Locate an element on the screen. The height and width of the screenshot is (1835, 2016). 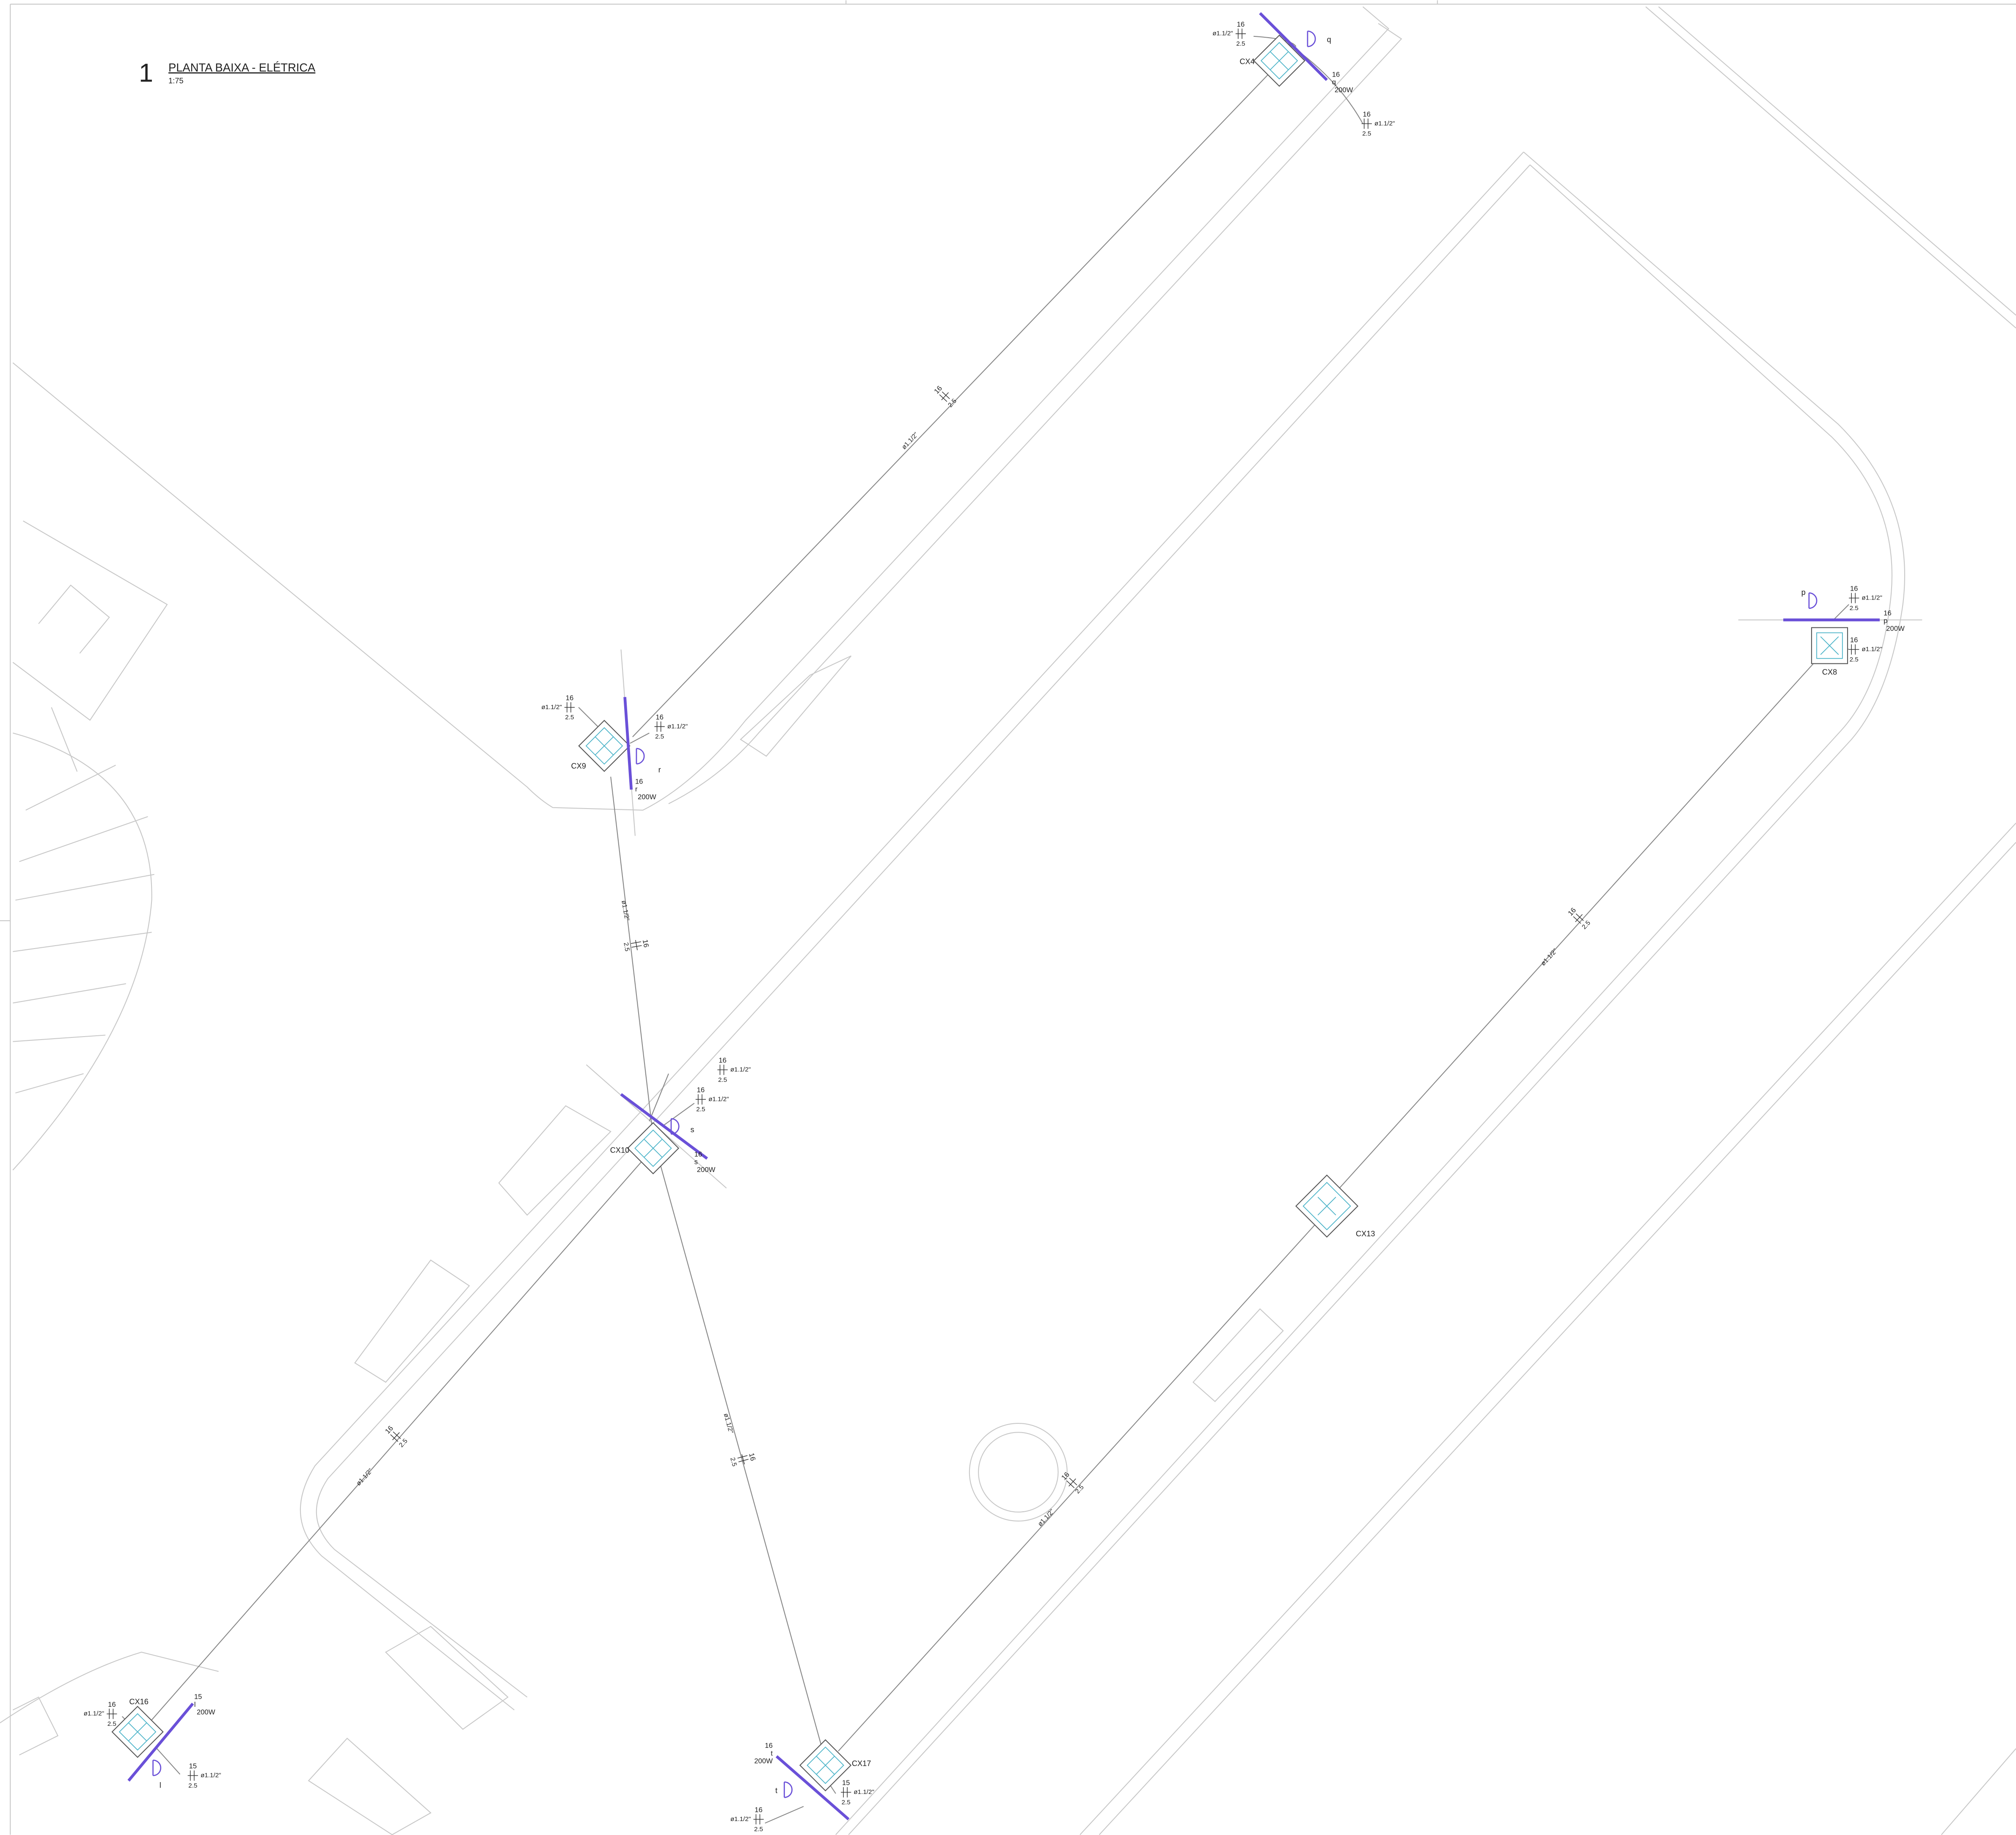
junction-box: CX17 is located at coordinates (835, 1765).